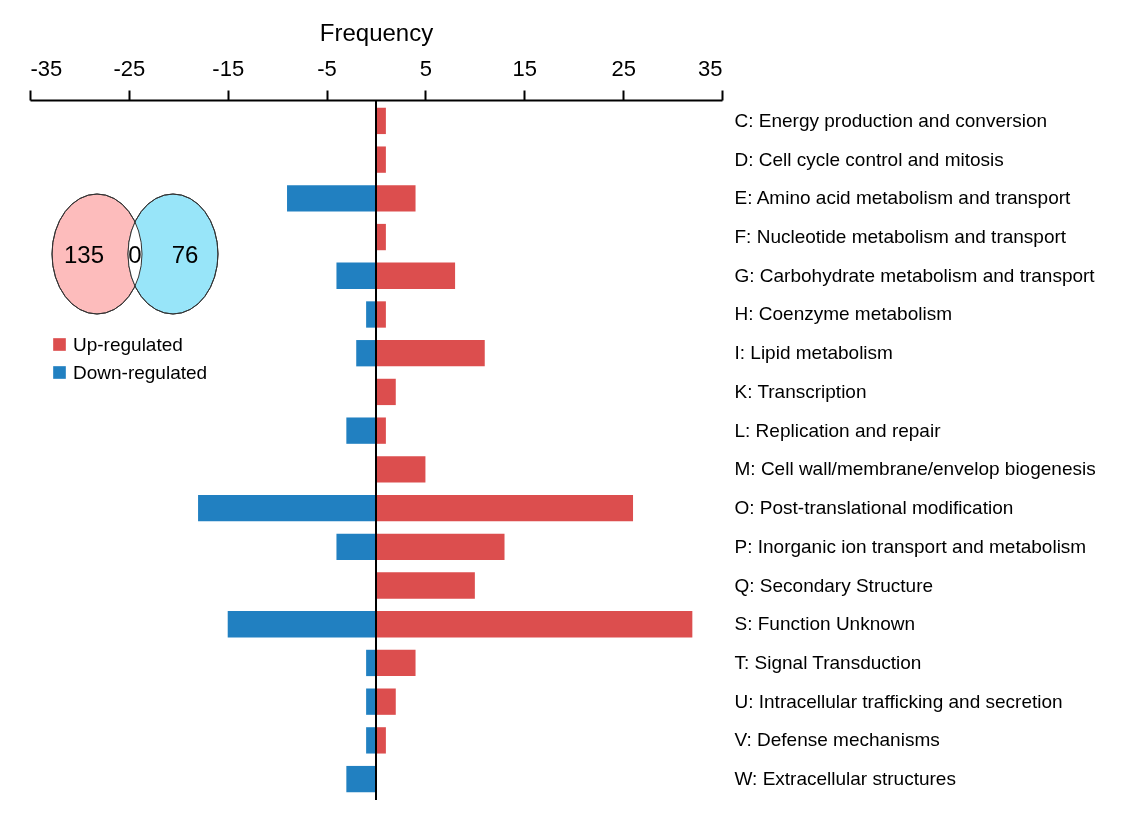 The width and height of the screenshot is (1135, 823). What do you see at coordinates (623, 68) in the screenshot?
I see `x-tick-label: 25` at bounding box center [623, 68].